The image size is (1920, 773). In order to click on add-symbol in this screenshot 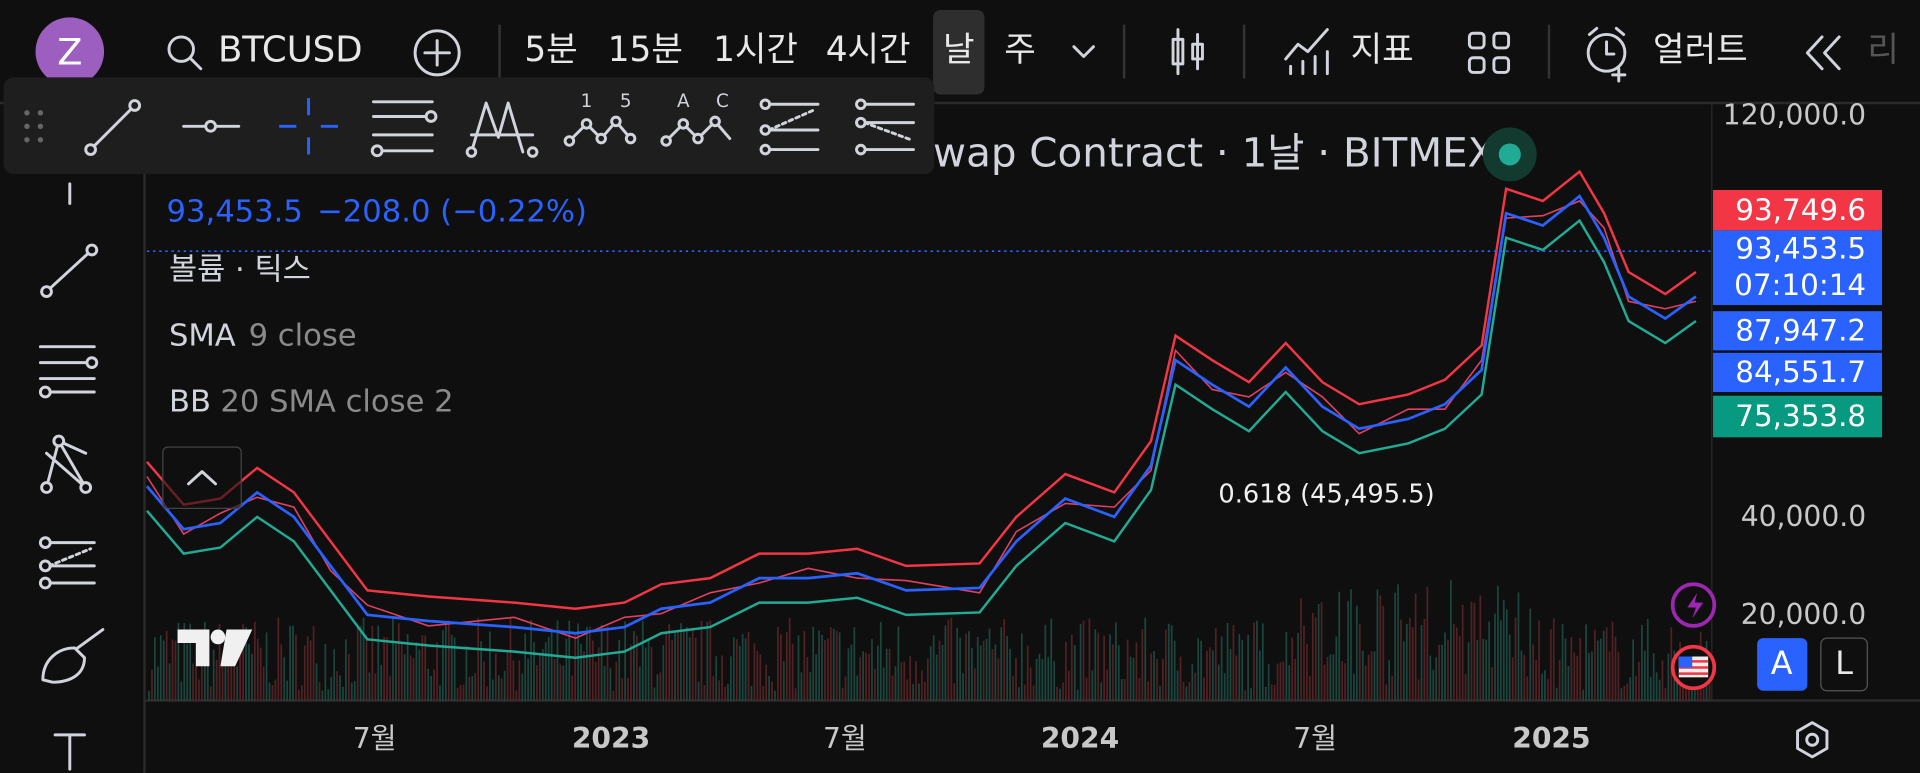, I will do `click(437, 53)`.